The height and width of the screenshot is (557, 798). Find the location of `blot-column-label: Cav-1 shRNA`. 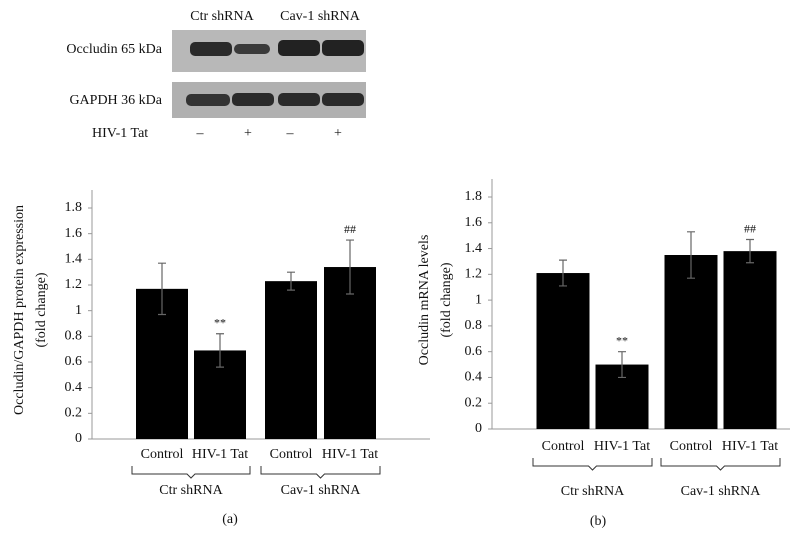

blot-column-label: Cav-1 shRNA is located at coordinates (320, 16).